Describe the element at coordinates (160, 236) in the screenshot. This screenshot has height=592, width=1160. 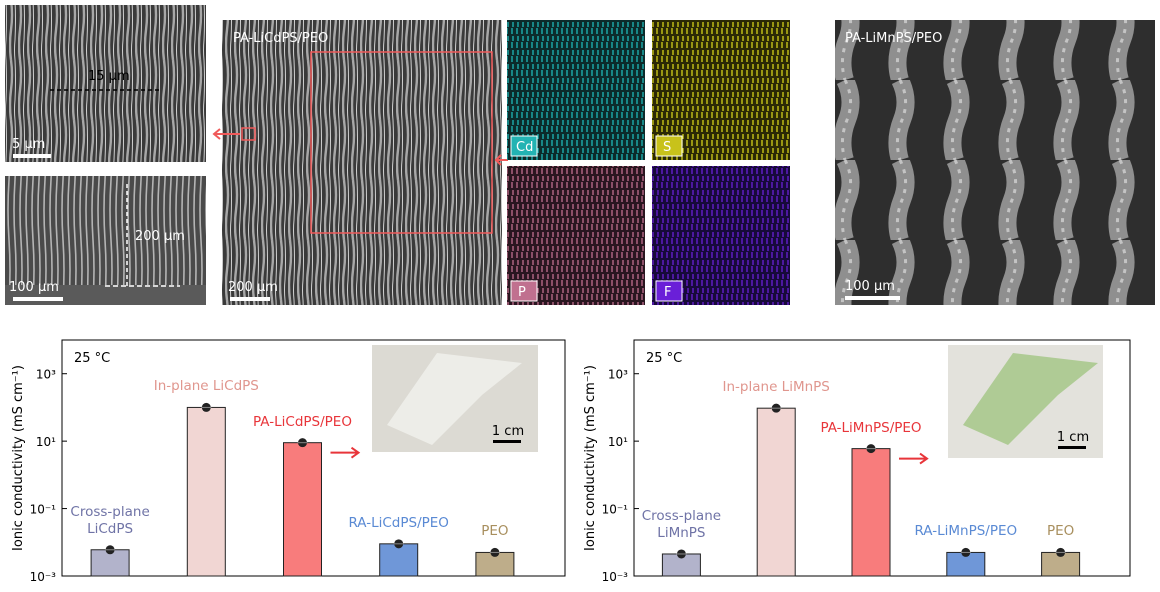
I see `label: 200 μm` at that location.